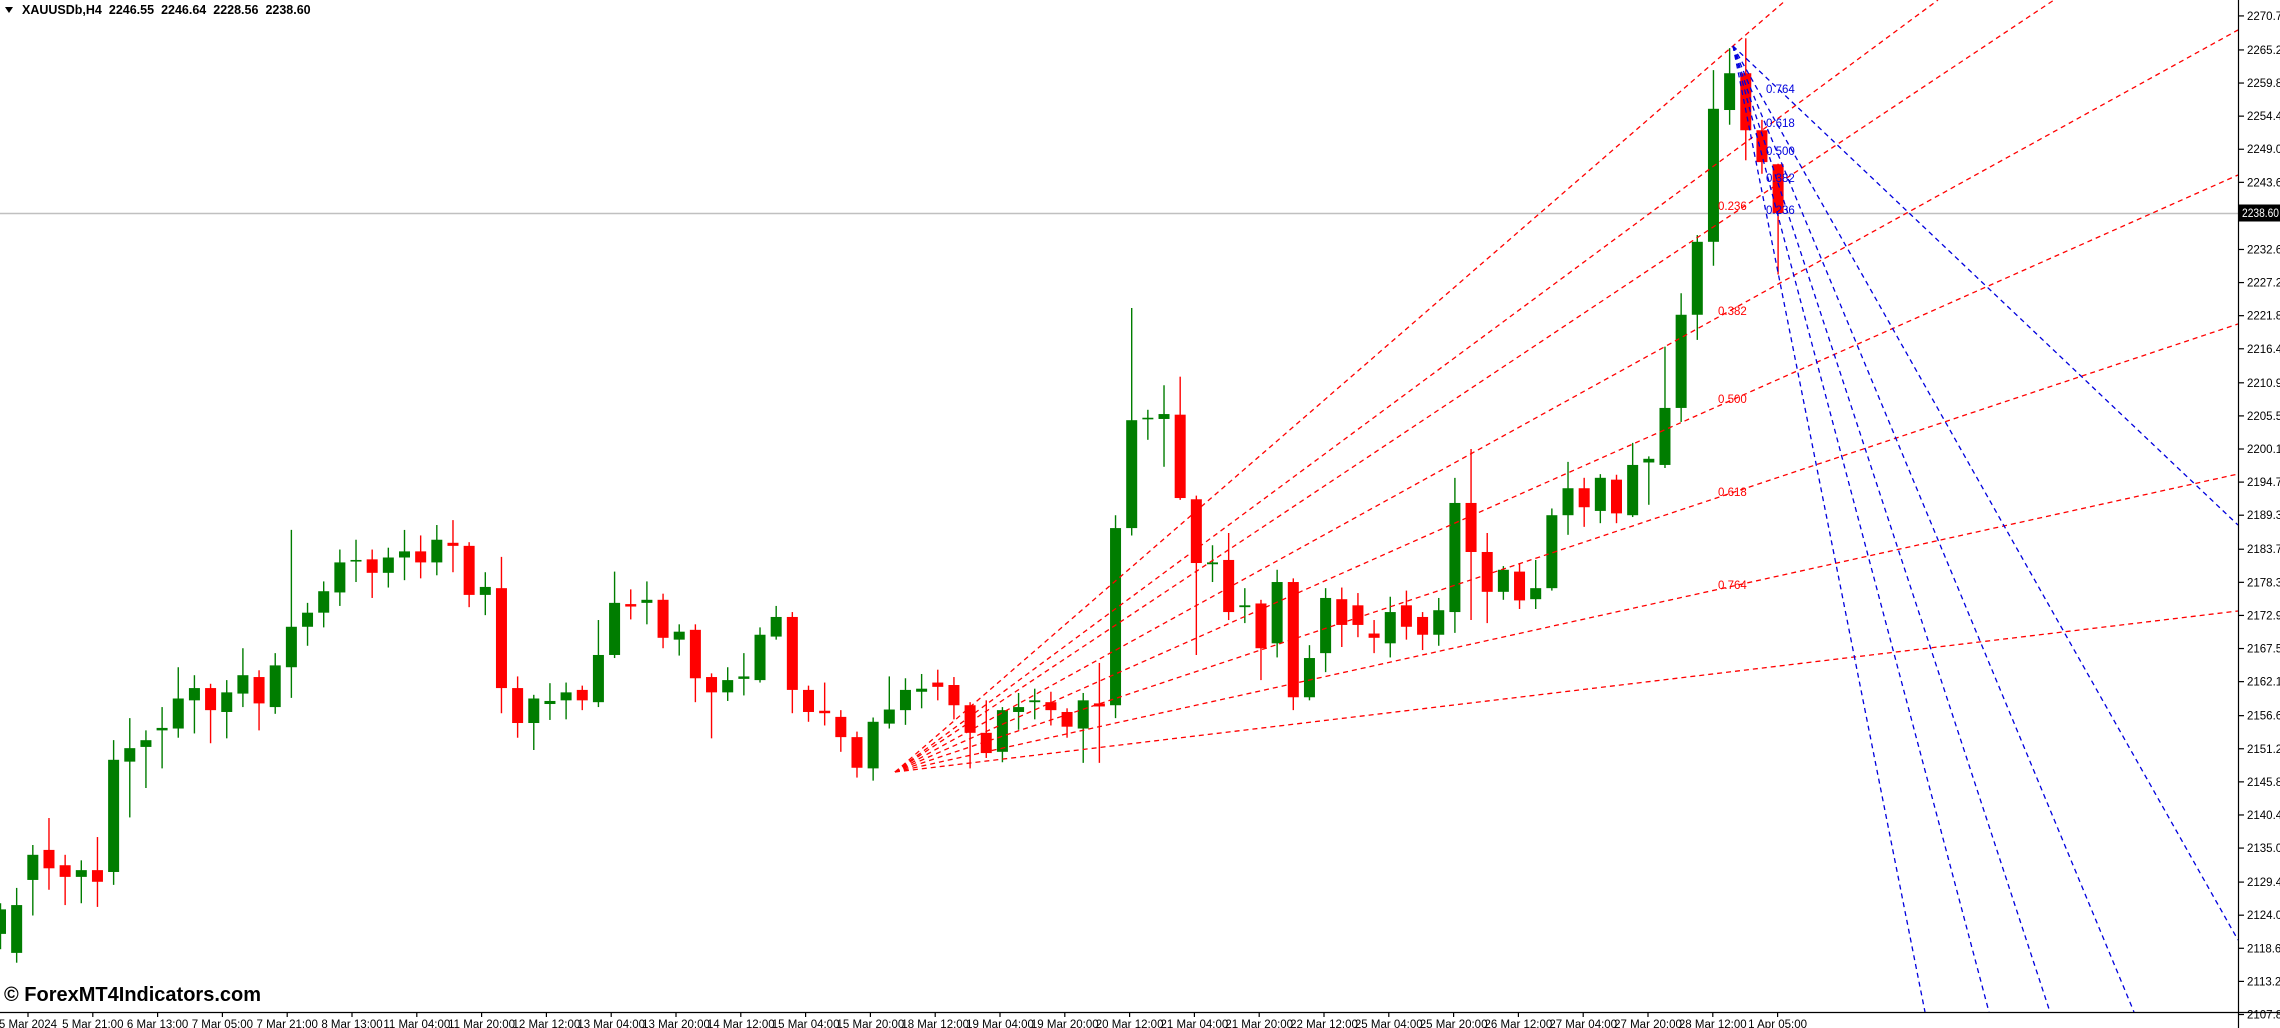 This screenshot has width=2280, height=1028. I want to click on time-tick-label: 20 Mar 12:00, so click(1130, 1023).